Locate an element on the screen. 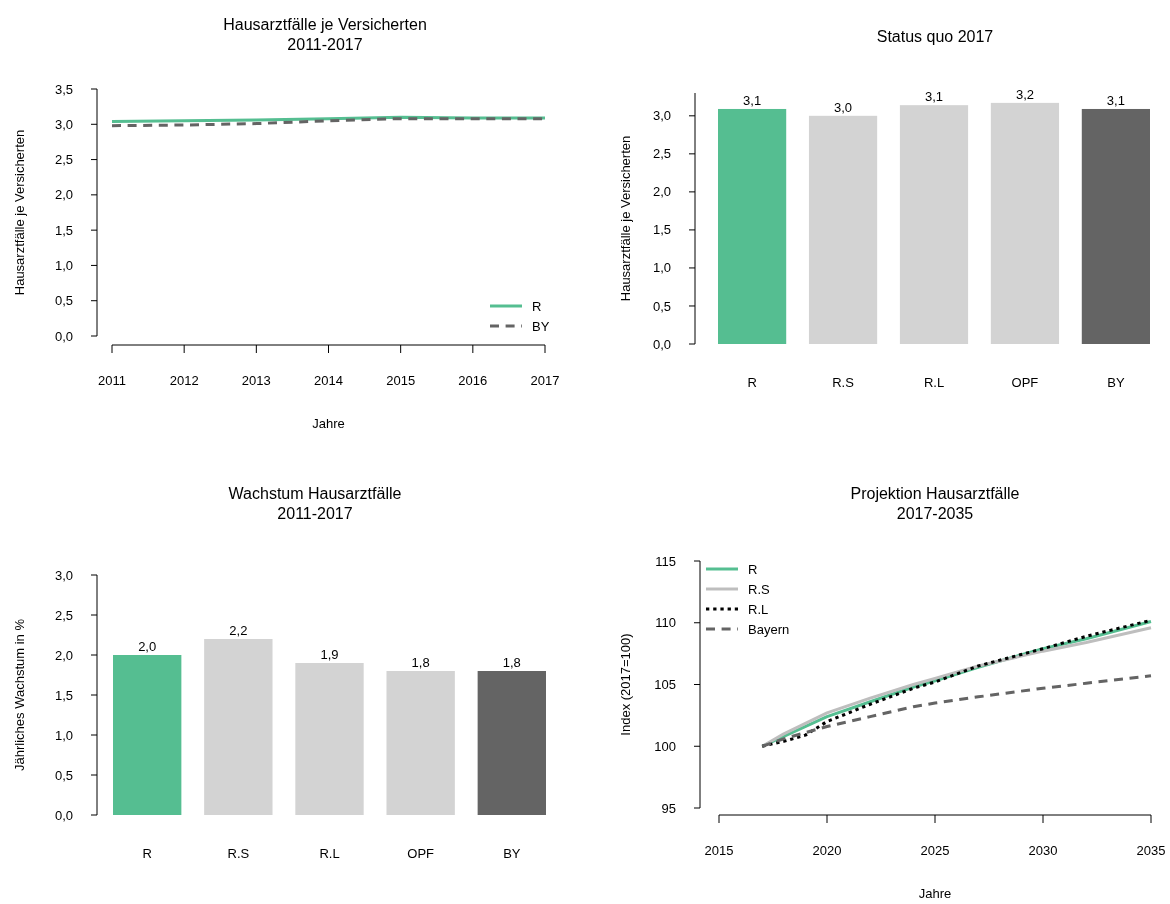 The width and height of the screenshot is (1170, 904). y-axis-title: Index (2017=100) is located at coordinates (625, 684).